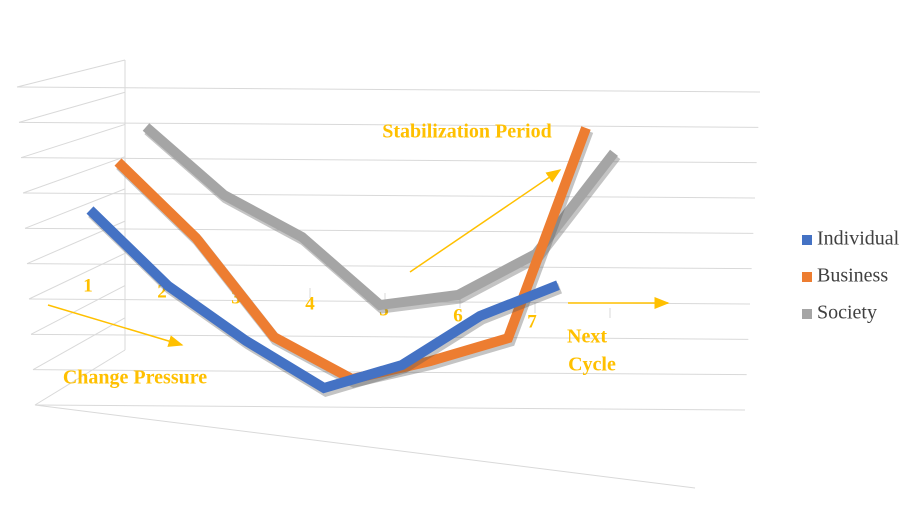  I want to click on x-tick-label: 2, so click(162, 291).